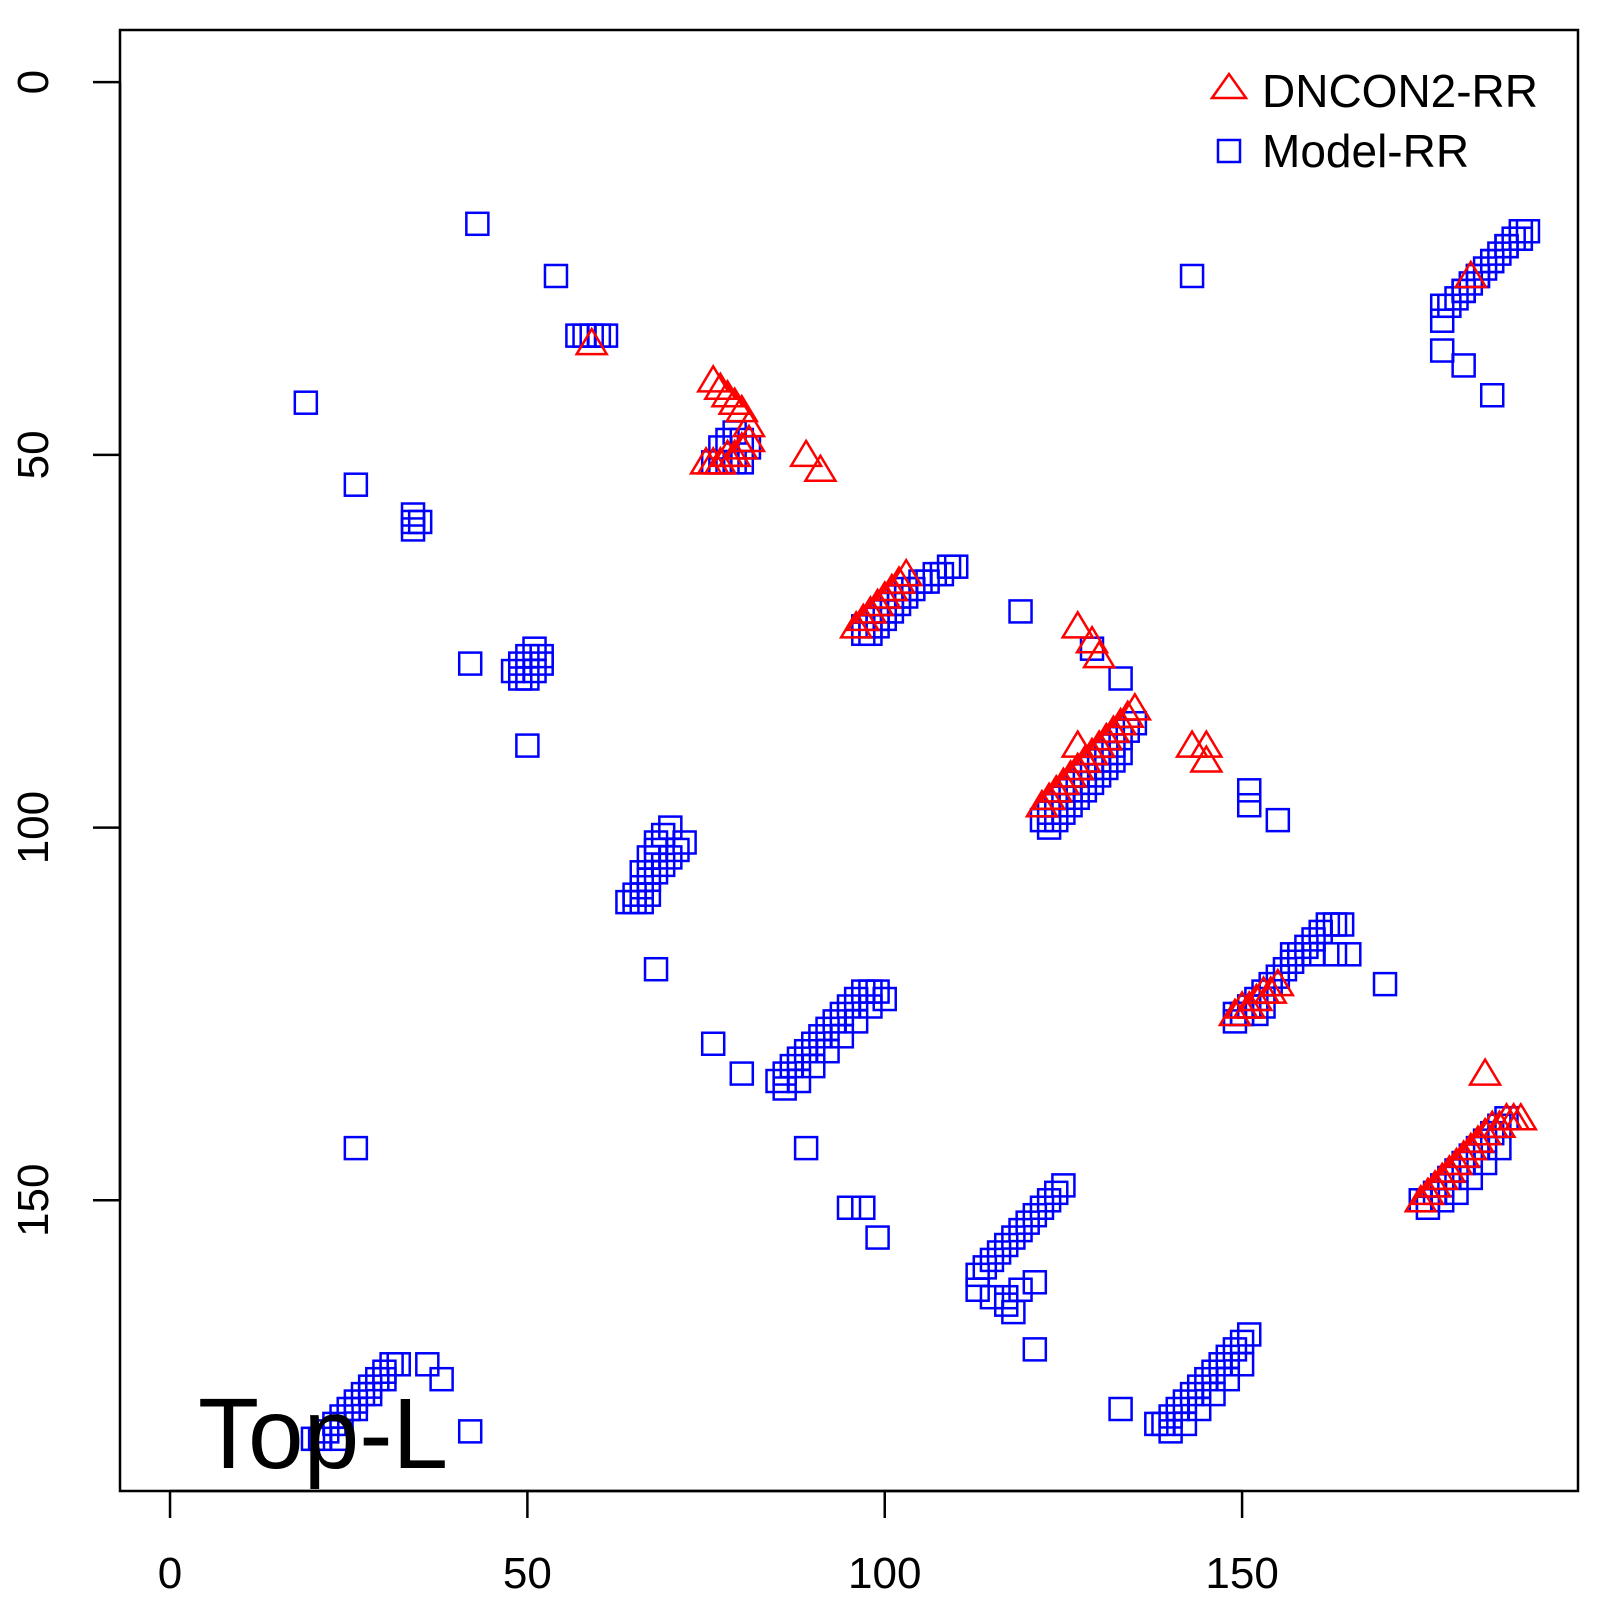 Image resolution: width=1600 pixels, height=1605 pixels. Describe the element at coordinates (170, 1573) in the screenshot. I see `x-tick-label: 0` at that location.